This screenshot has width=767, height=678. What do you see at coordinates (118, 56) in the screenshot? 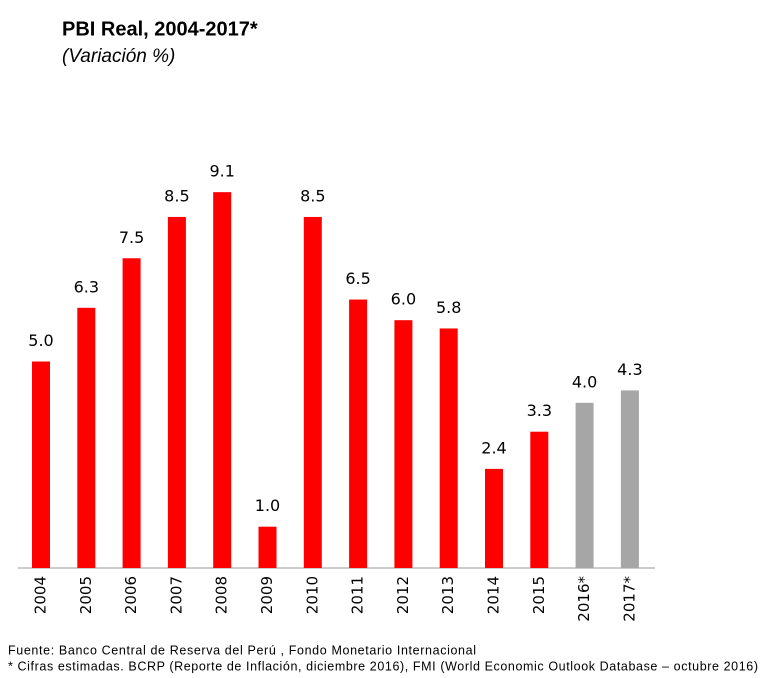
I see `chart-subtitle: (Variación %)` at bounding box center [118, 56].